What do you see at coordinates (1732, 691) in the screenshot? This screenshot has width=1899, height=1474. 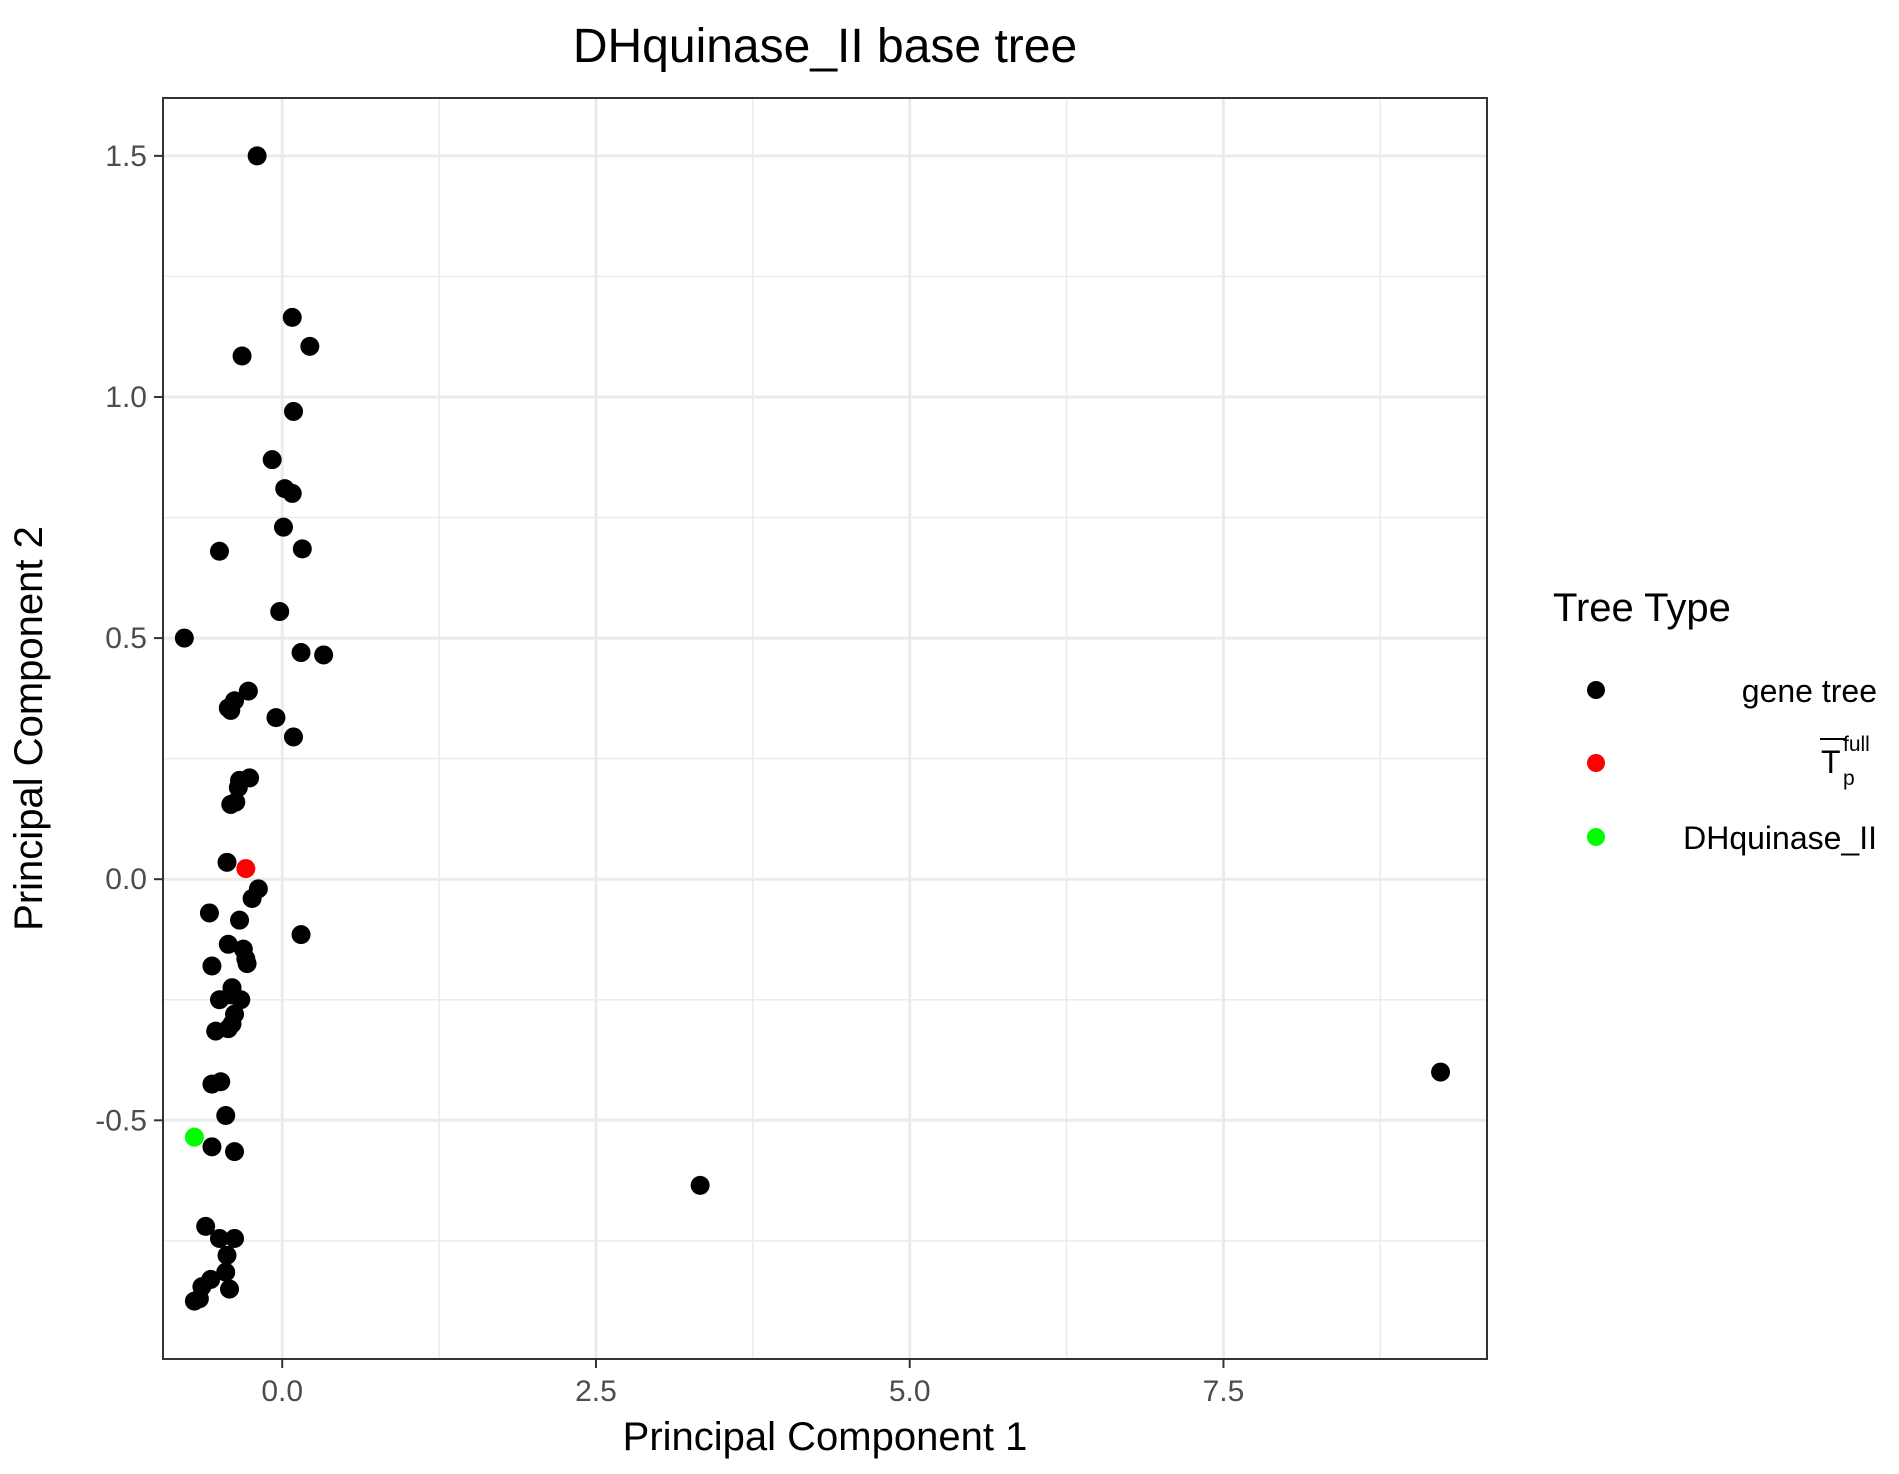 I see `legend-item-gene-tree: gene tree` at bounding box center [1732, 691].